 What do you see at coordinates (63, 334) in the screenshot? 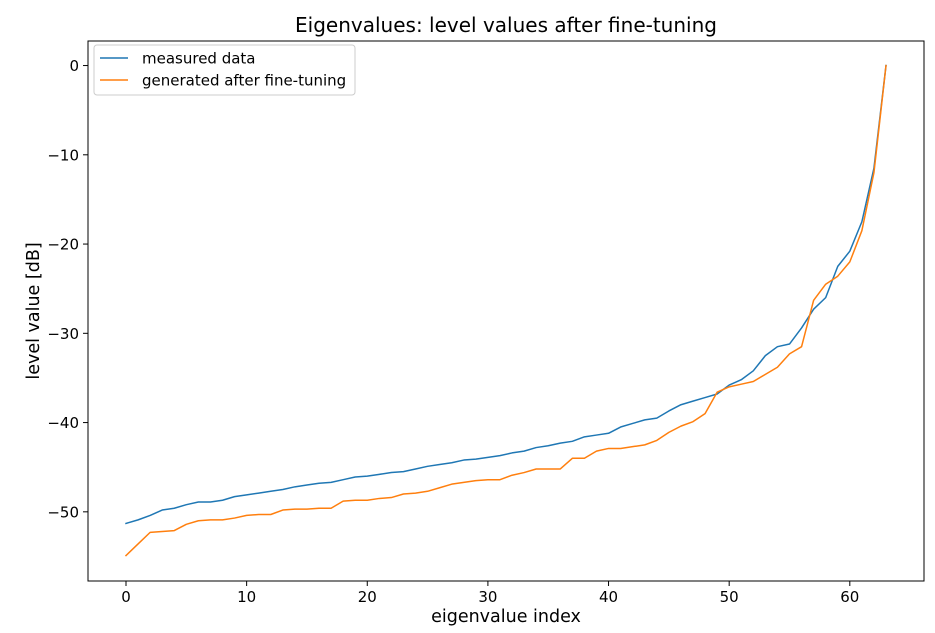
I see `y-tick-label: −30` at bounding box center [63, 334].